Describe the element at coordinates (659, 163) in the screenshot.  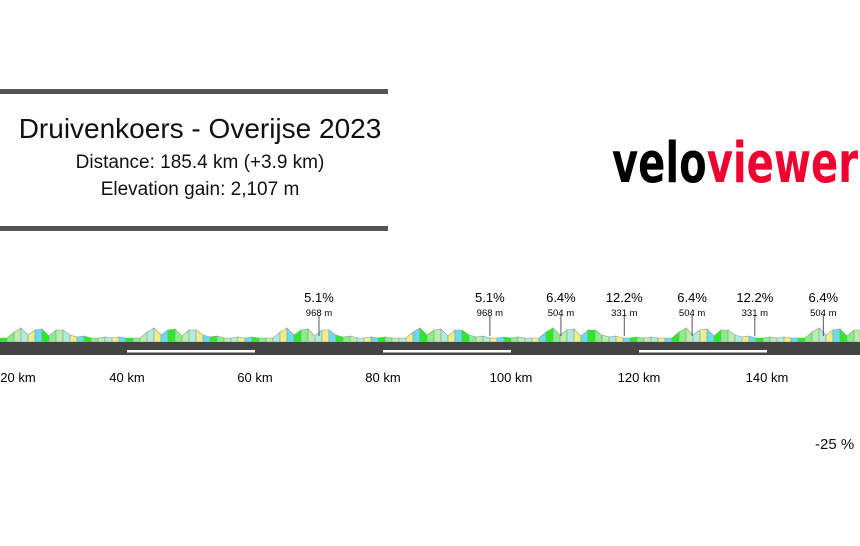
I see `logo-velo: velo` at that location.